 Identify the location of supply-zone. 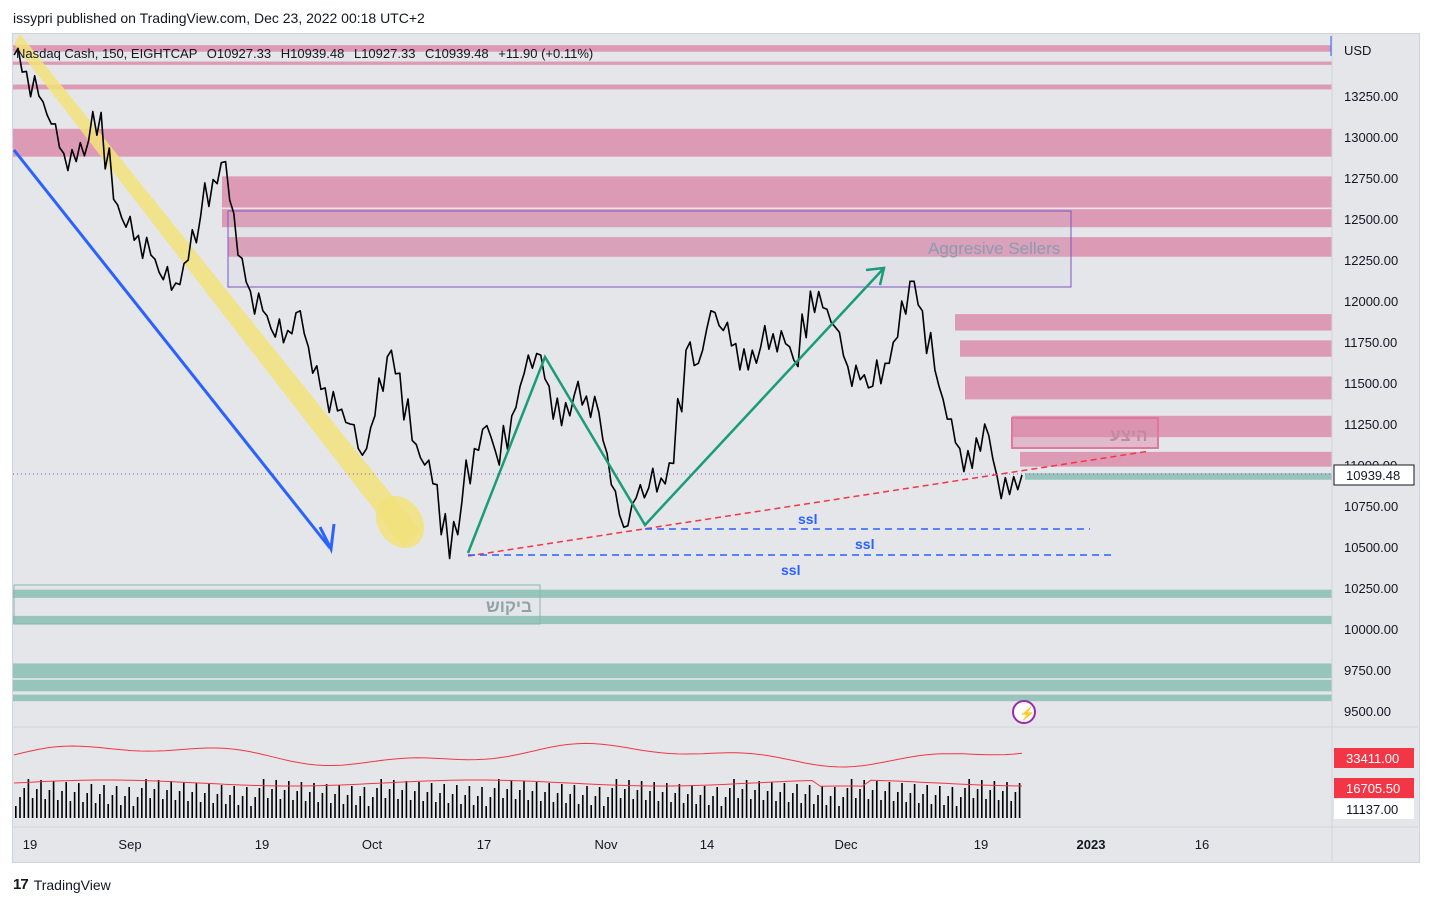
(1176, 459).